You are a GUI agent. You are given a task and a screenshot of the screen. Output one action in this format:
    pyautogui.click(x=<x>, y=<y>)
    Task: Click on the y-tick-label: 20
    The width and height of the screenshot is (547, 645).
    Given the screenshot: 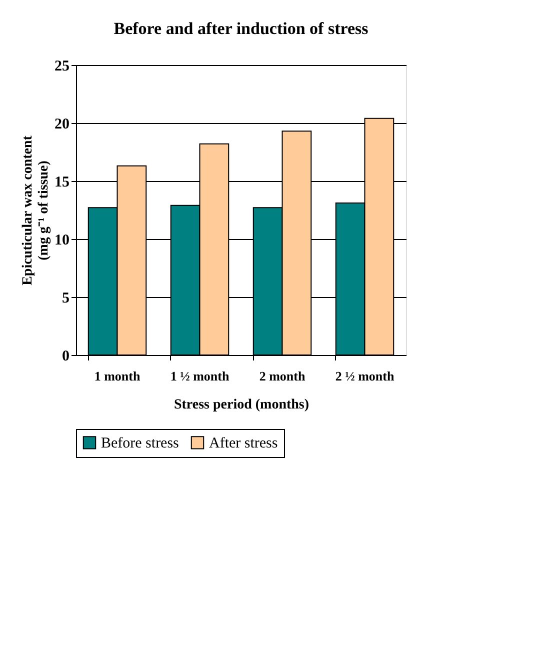 What is the action you would take?
    pyautogui.click(x=62, y=124)
    